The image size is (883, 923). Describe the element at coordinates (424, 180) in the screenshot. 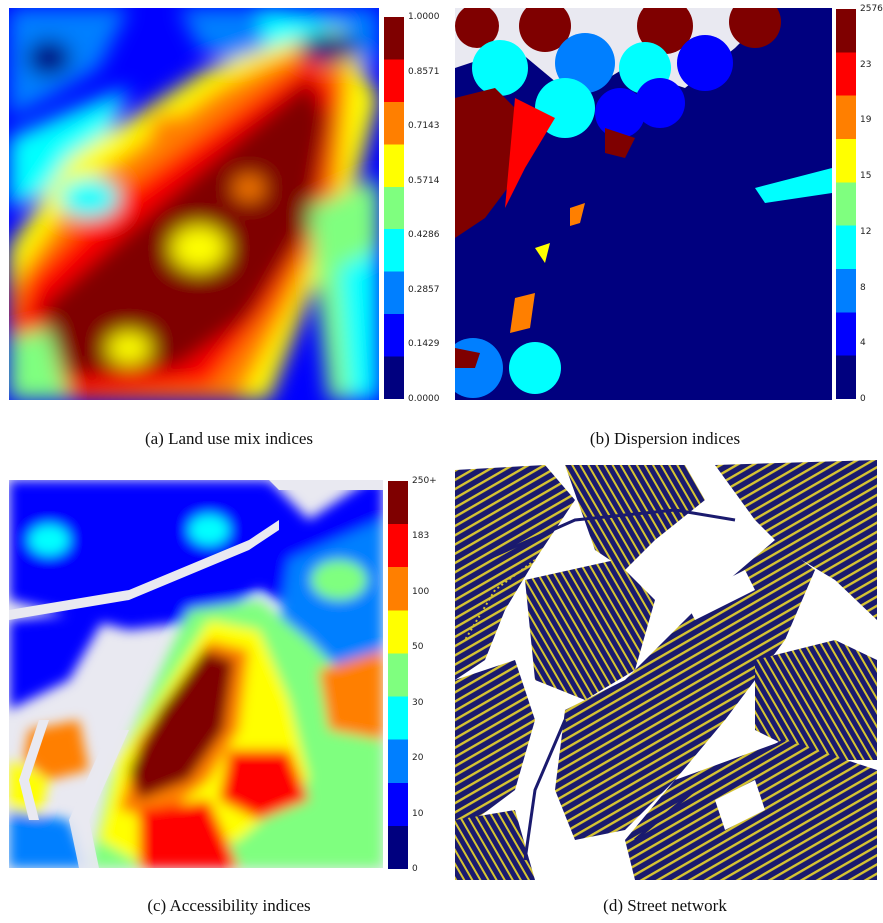

I see `colorbar-tick: 0.5714` at that location.